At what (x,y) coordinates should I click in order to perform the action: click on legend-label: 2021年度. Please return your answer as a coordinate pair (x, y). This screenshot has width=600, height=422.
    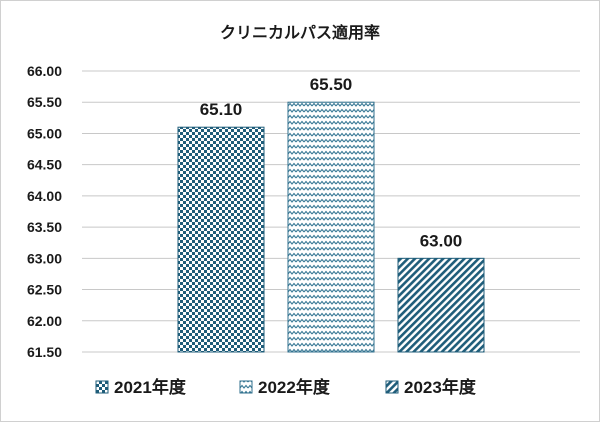
    Looking at the image, I should click on (150, 387).